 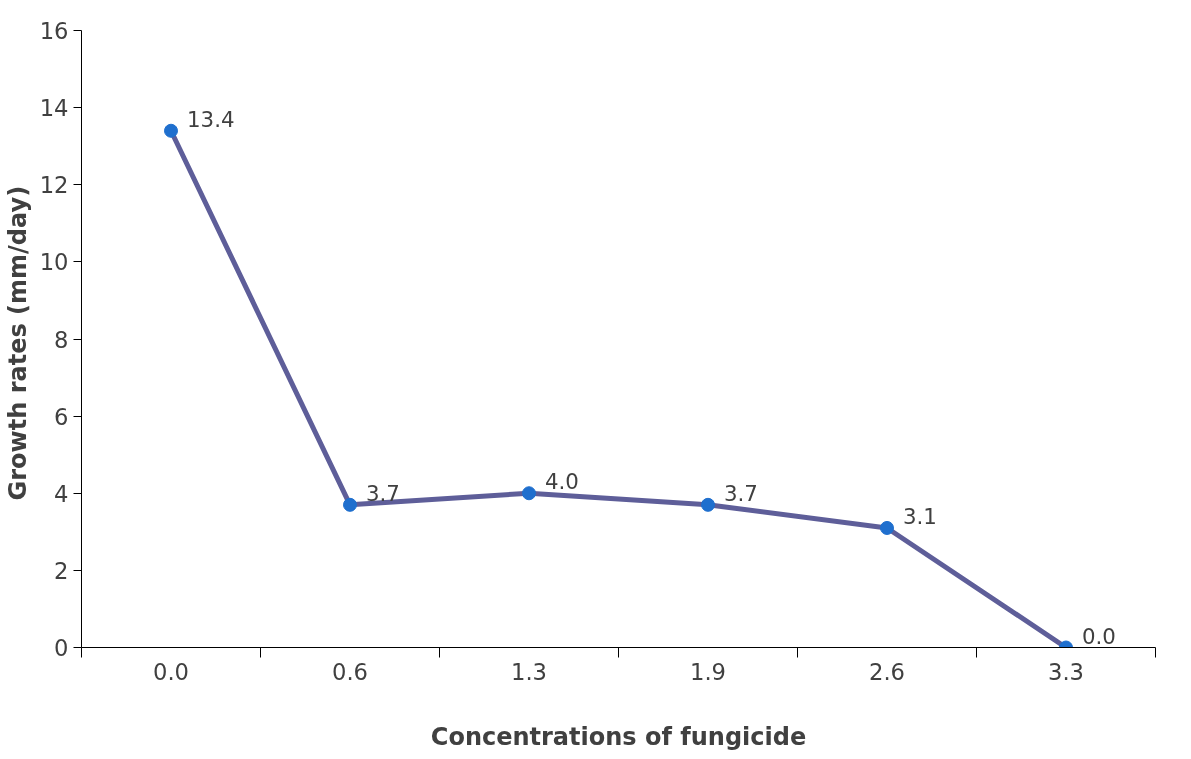 What do you see at coordinates (54, 185) in the screenshot?
I see `y-tick-label: 12` at bounding box center [54, 185].